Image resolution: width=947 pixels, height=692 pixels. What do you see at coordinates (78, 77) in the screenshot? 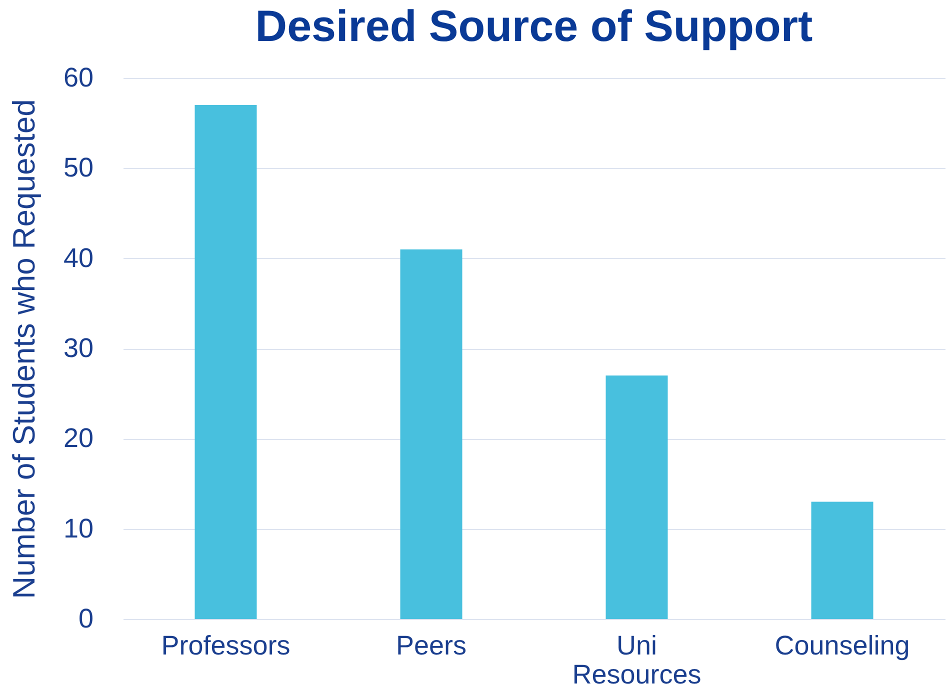
I see `y-tick-label: 60` at bounding box center [78, 77].